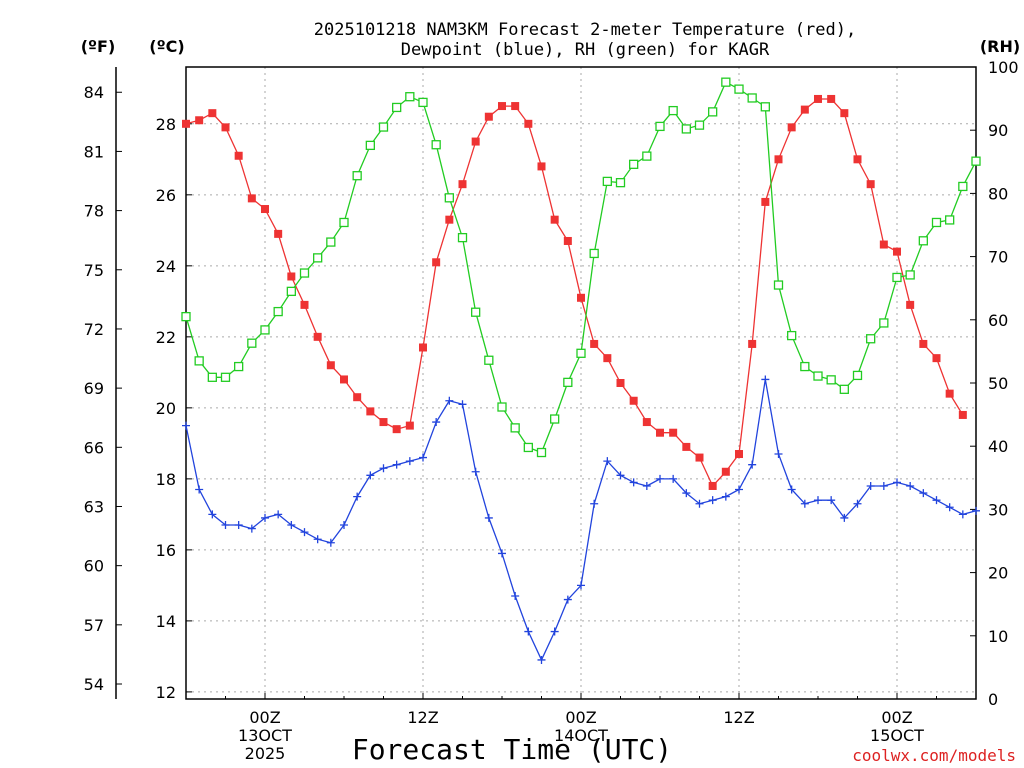 The image size is (1024, 768). Describe the element at coordinates (585, 50) in the screenshot. I see `chart-title-line-2: Dewpoint (blue), RH (green) for KAGR` at that location.